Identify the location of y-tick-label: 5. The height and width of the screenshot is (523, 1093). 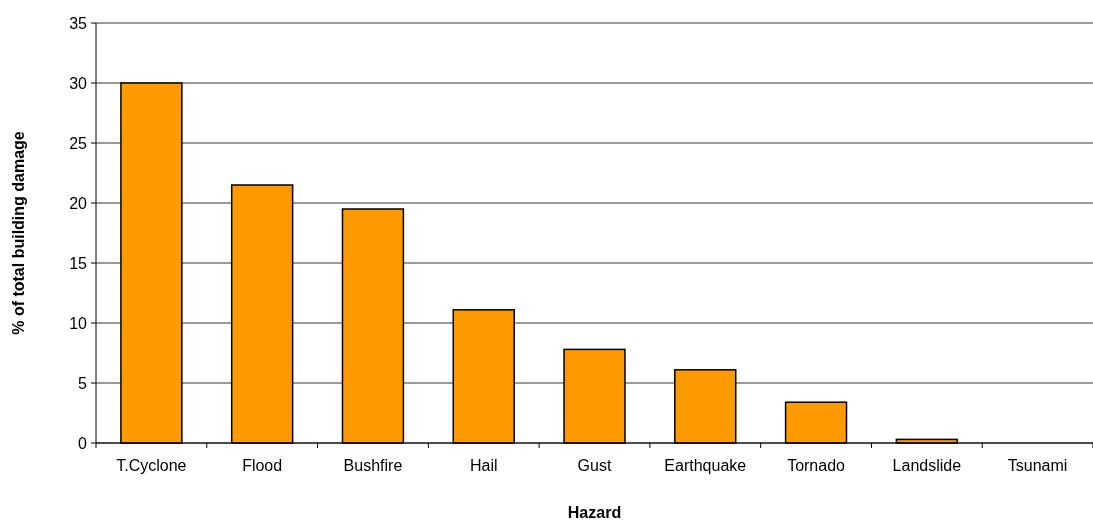
(83, 383).